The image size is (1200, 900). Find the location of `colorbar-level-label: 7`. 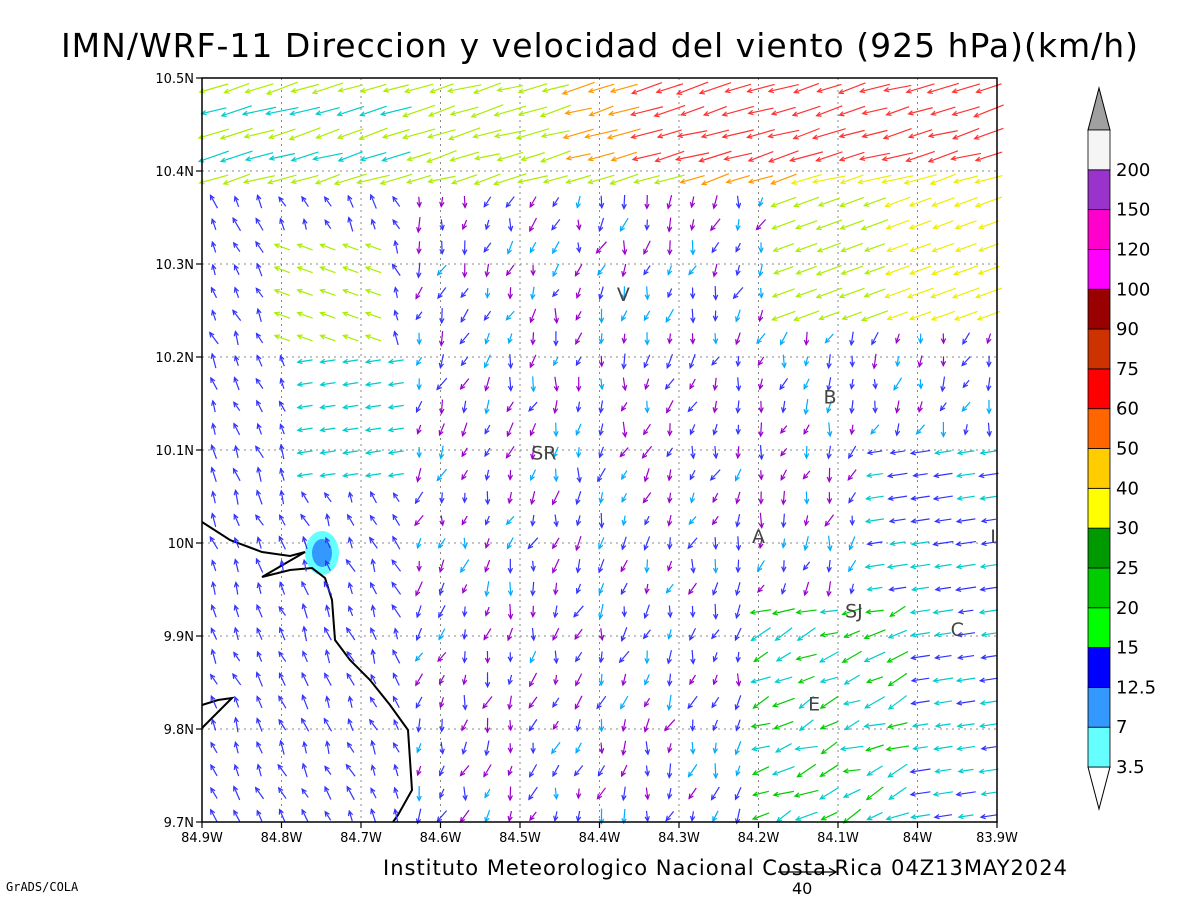

colorbar-level-label: 7 is located at coordinates (1121, 727).